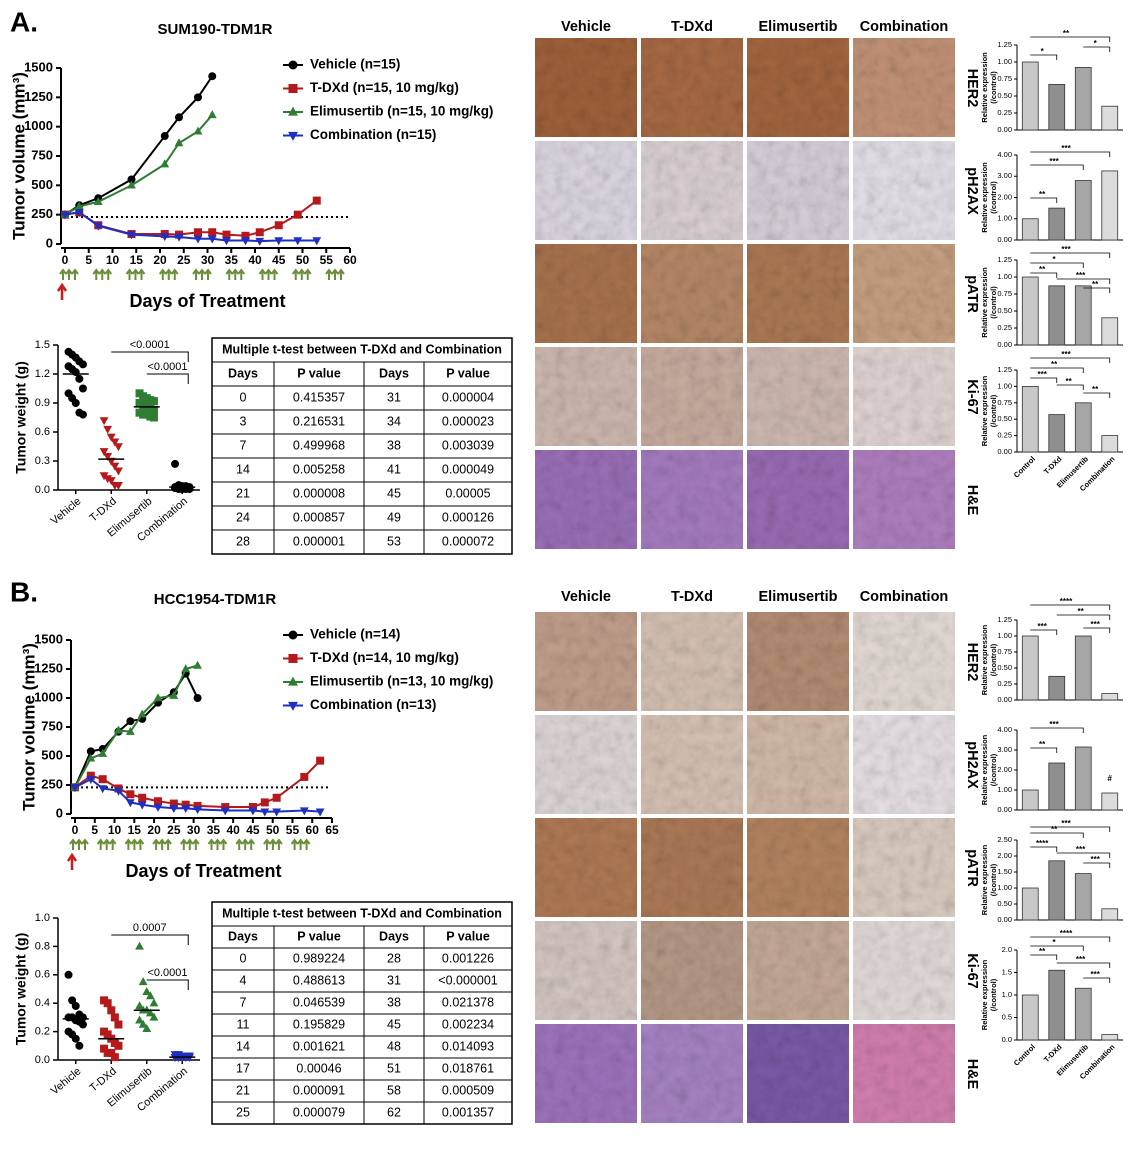  Describe the element at coordinates (355, 64) in the screenshot. I see `legend-label: Vehicle (n=15)` at that location.